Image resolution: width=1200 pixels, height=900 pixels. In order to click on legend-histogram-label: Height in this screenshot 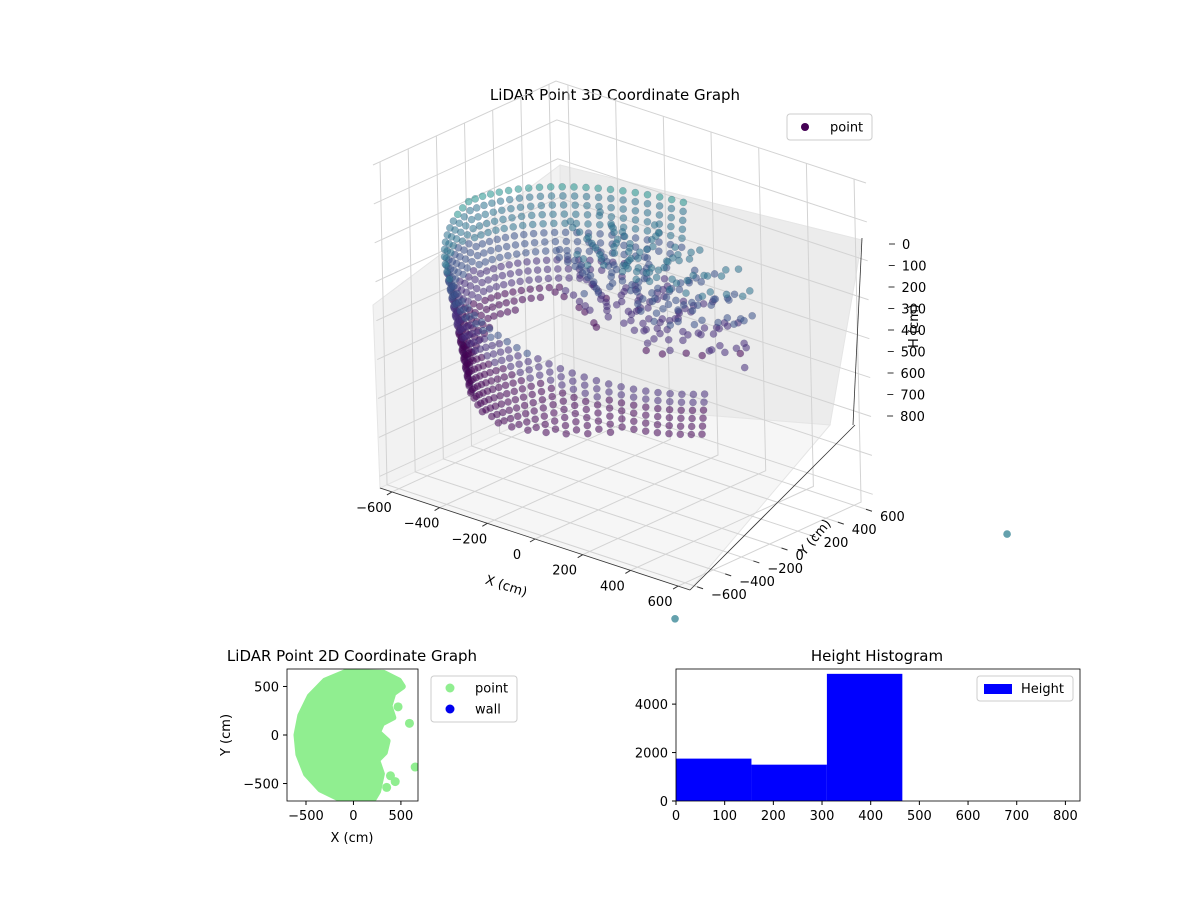, I will do `click(1042, 689)`.